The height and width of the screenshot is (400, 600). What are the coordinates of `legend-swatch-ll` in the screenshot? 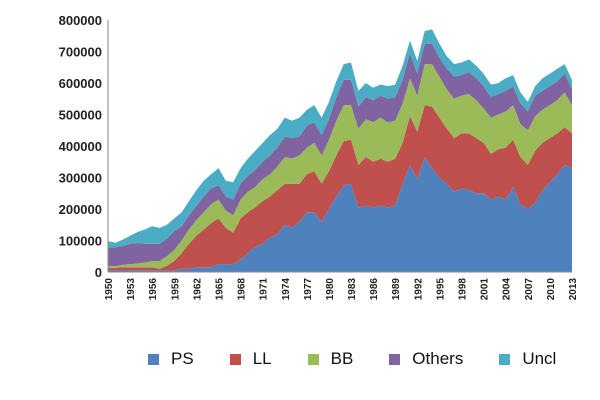 It's located at (235, 359).